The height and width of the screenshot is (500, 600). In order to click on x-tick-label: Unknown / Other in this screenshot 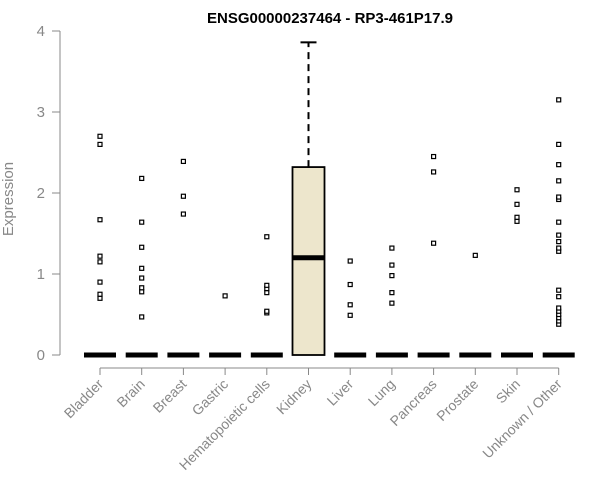, I will do `click(522, 419)`.